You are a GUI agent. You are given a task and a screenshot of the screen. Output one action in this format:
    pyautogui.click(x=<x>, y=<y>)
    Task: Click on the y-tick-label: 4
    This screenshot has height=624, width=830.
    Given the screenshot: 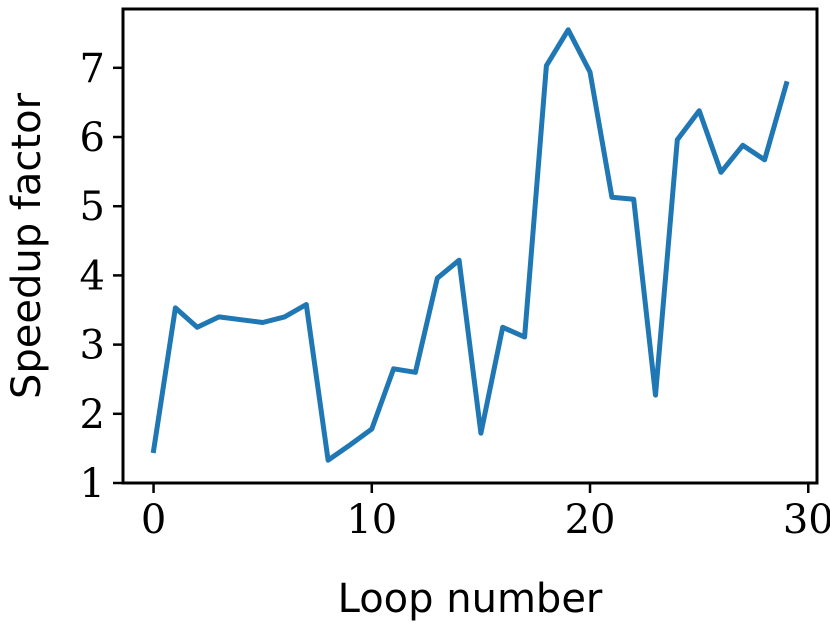 What is the action you would take?
    pyautogui.click(x=92, y=276)
    